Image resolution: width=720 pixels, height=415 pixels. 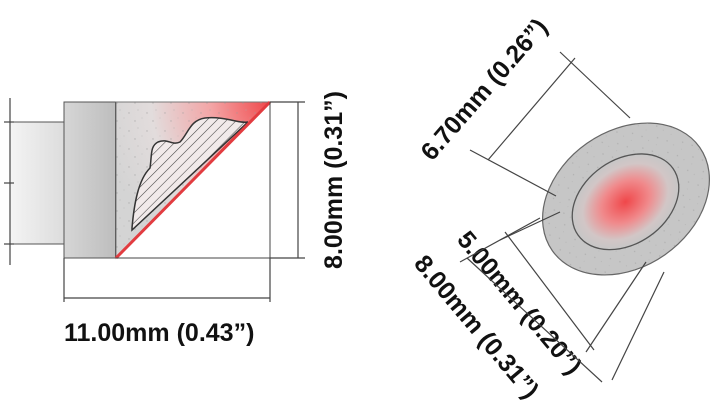 What do you see at coordinates (484, 89) in the screenshot?
I see `diagonal-label: 6.70mm (0.26”)` at bounding box center [484, 89].